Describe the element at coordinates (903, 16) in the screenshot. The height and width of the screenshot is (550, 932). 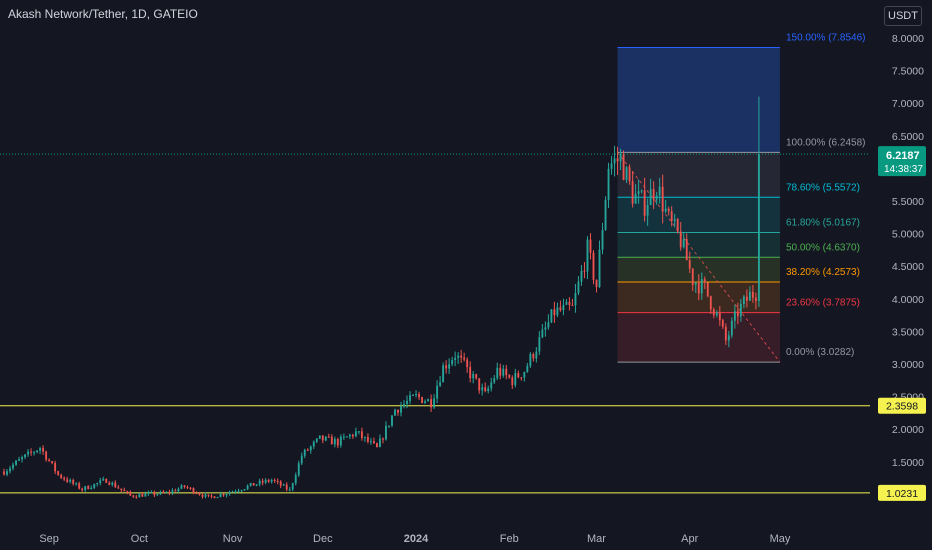
I see `currency-button: USDT` at that location.